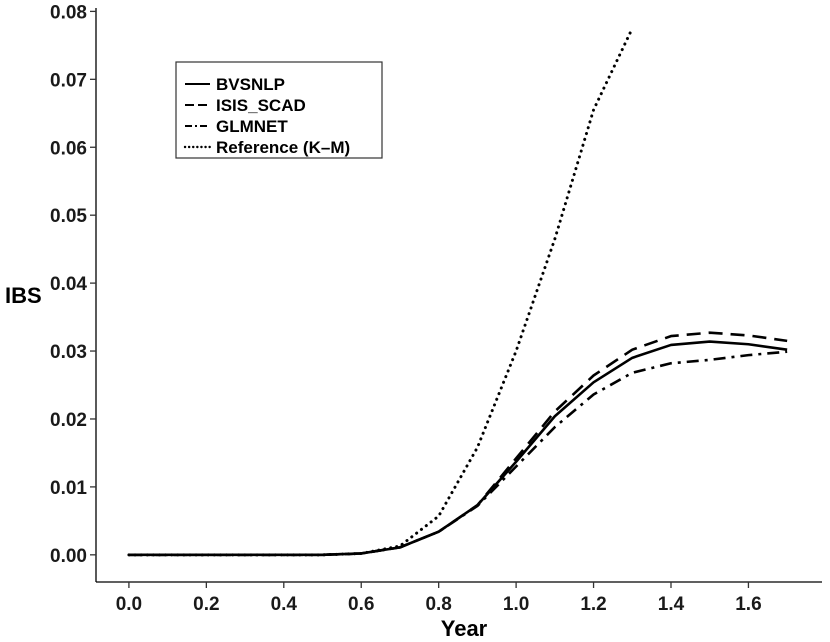  I want to click on legend-label: BVSNLP, so click(250, 84).